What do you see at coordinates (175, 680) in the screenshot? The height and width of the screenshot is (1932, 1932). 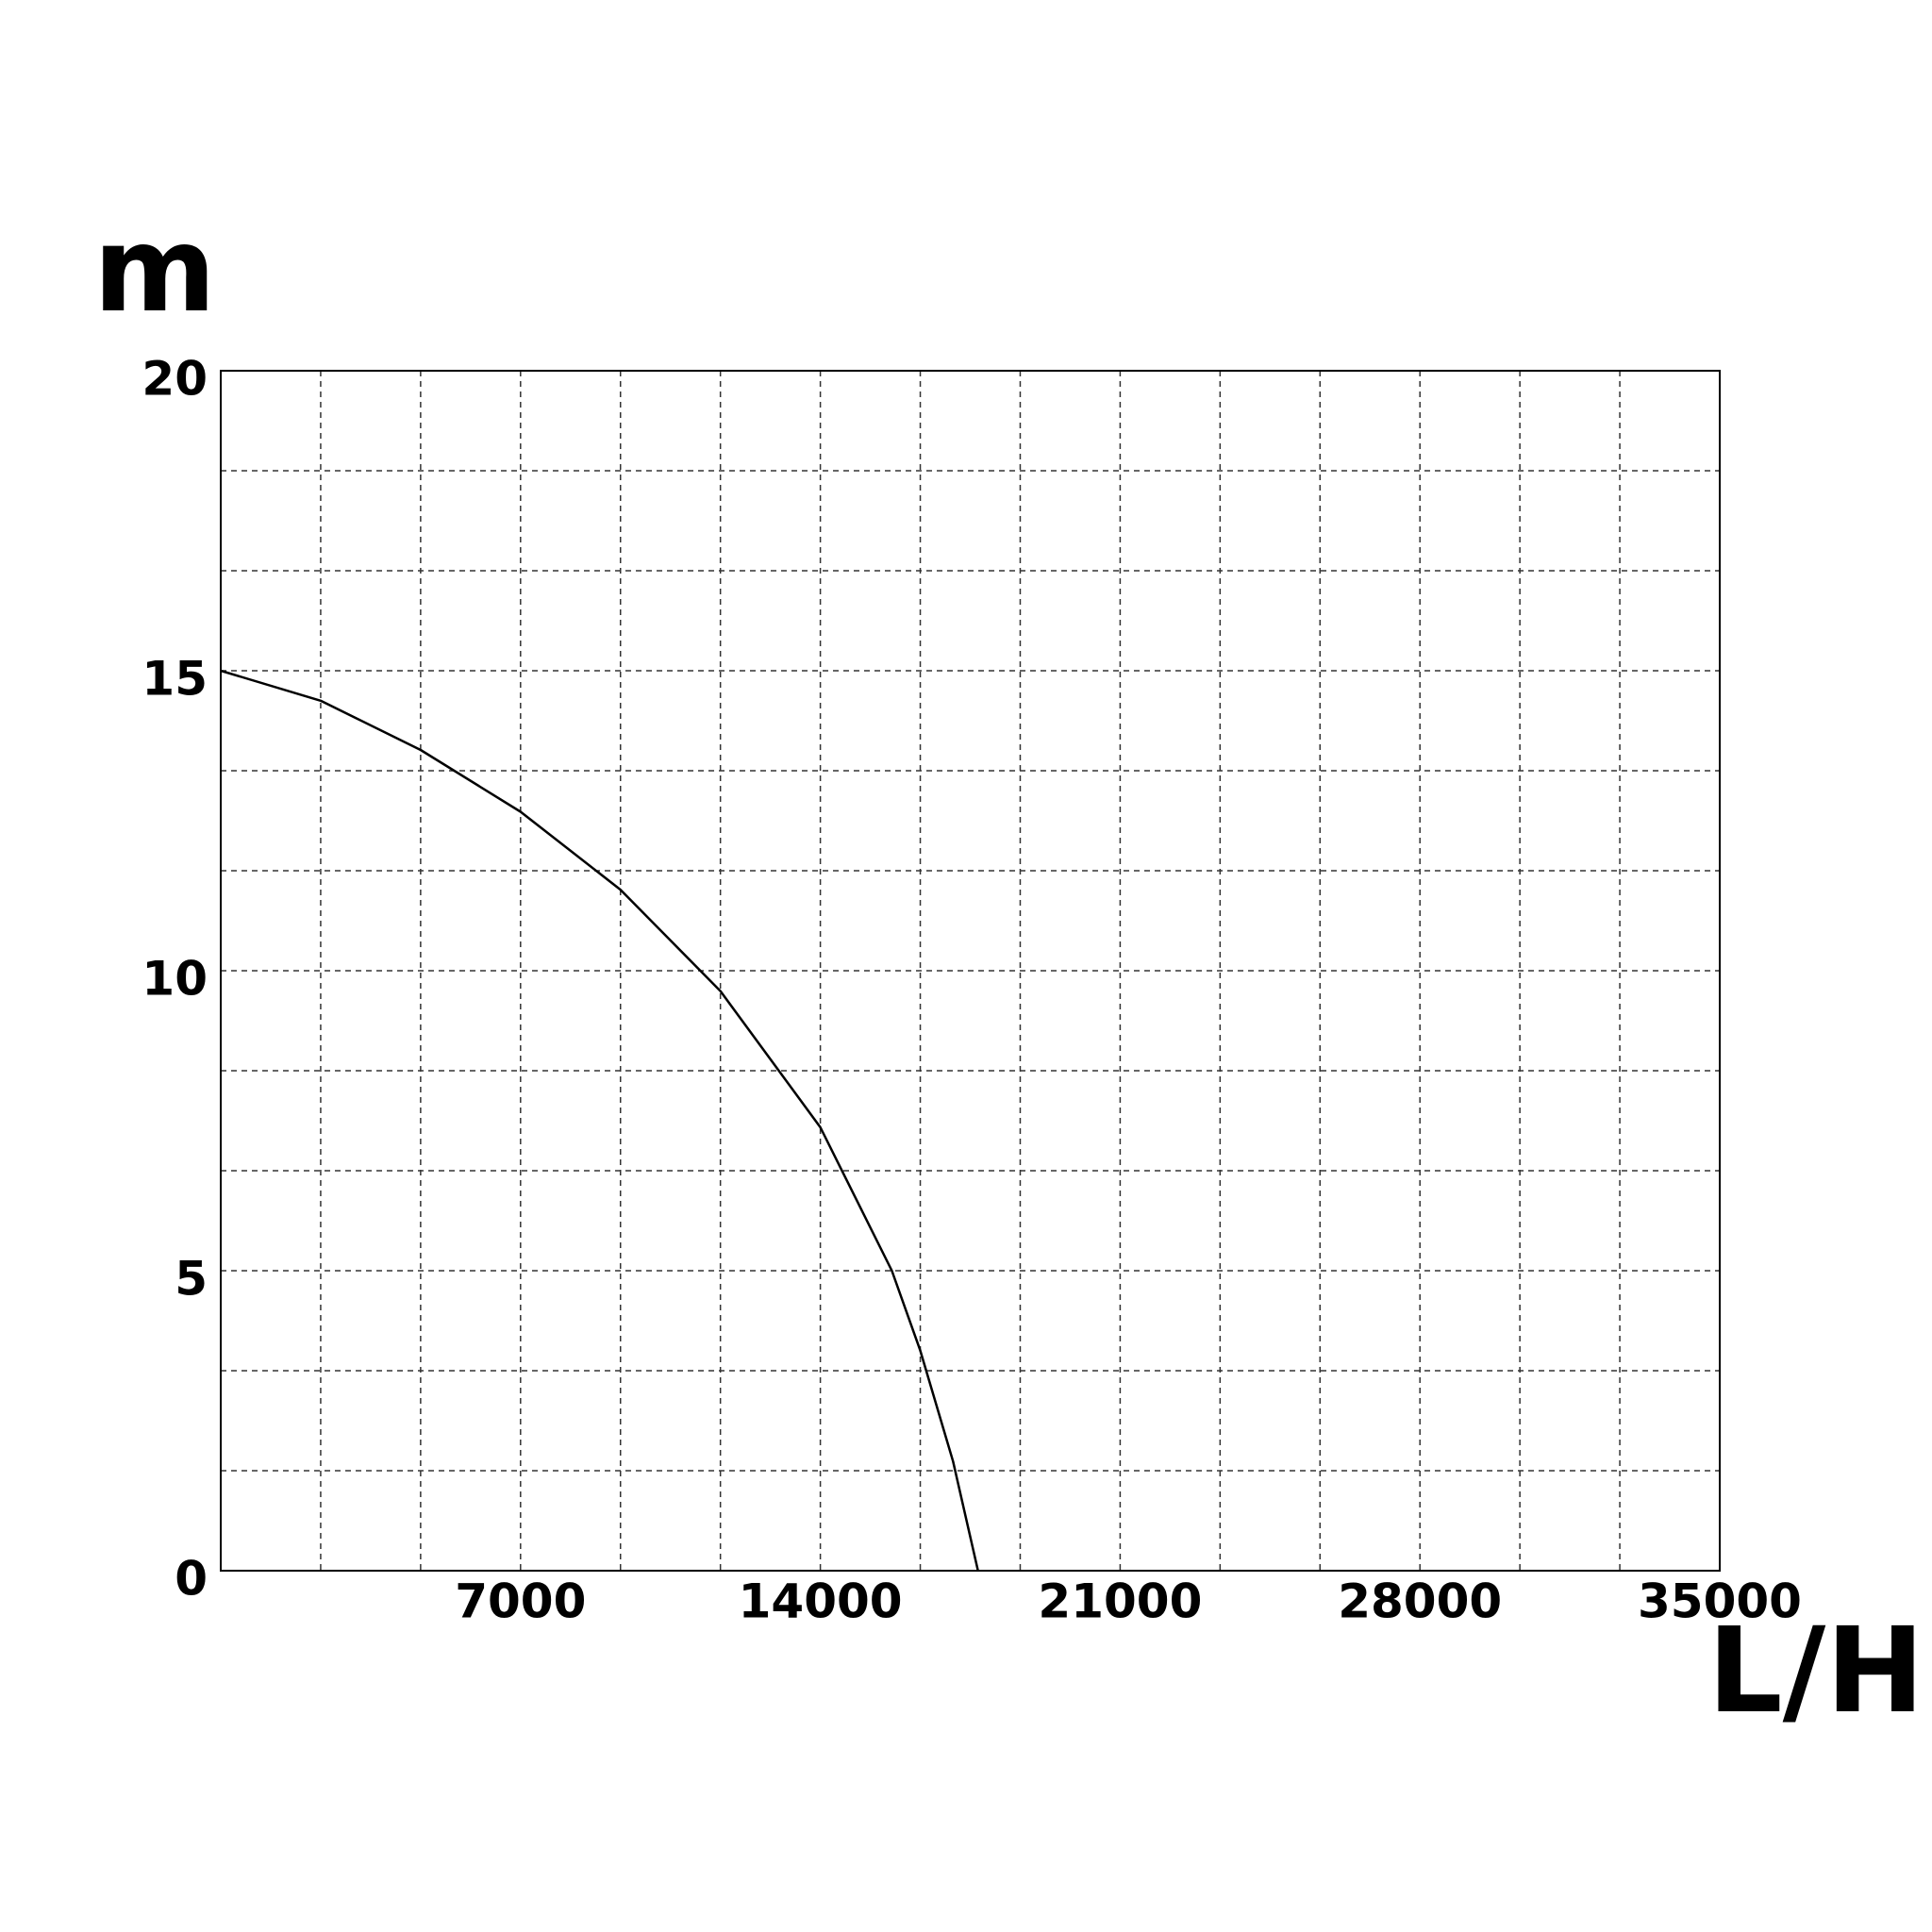 I see `y-tick-label: 15` at bounding box center [175, 680].